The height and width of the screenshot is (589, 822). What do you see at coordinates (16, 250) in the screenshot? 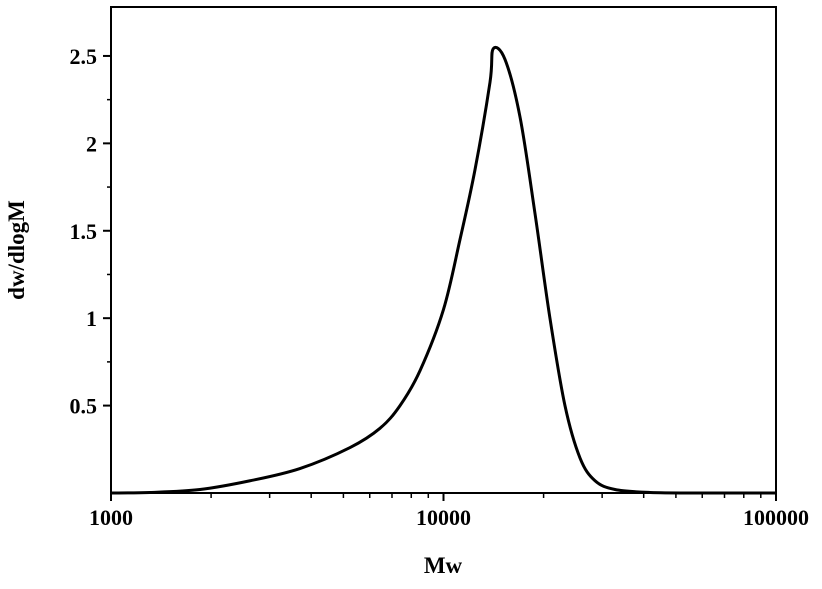
I see `y-axis-label: dw/dlogM` at bounding box center [16, 250].